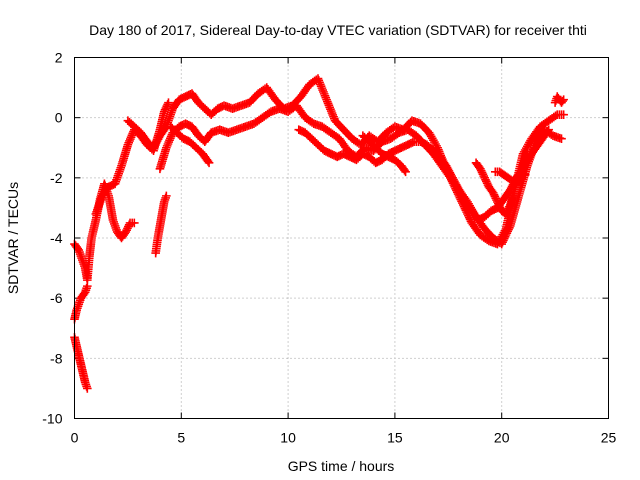  What do you see at coordinates (502, 438) in the screenshot?
I see `x-tick-label: 20` at bounding box center [502, 438].